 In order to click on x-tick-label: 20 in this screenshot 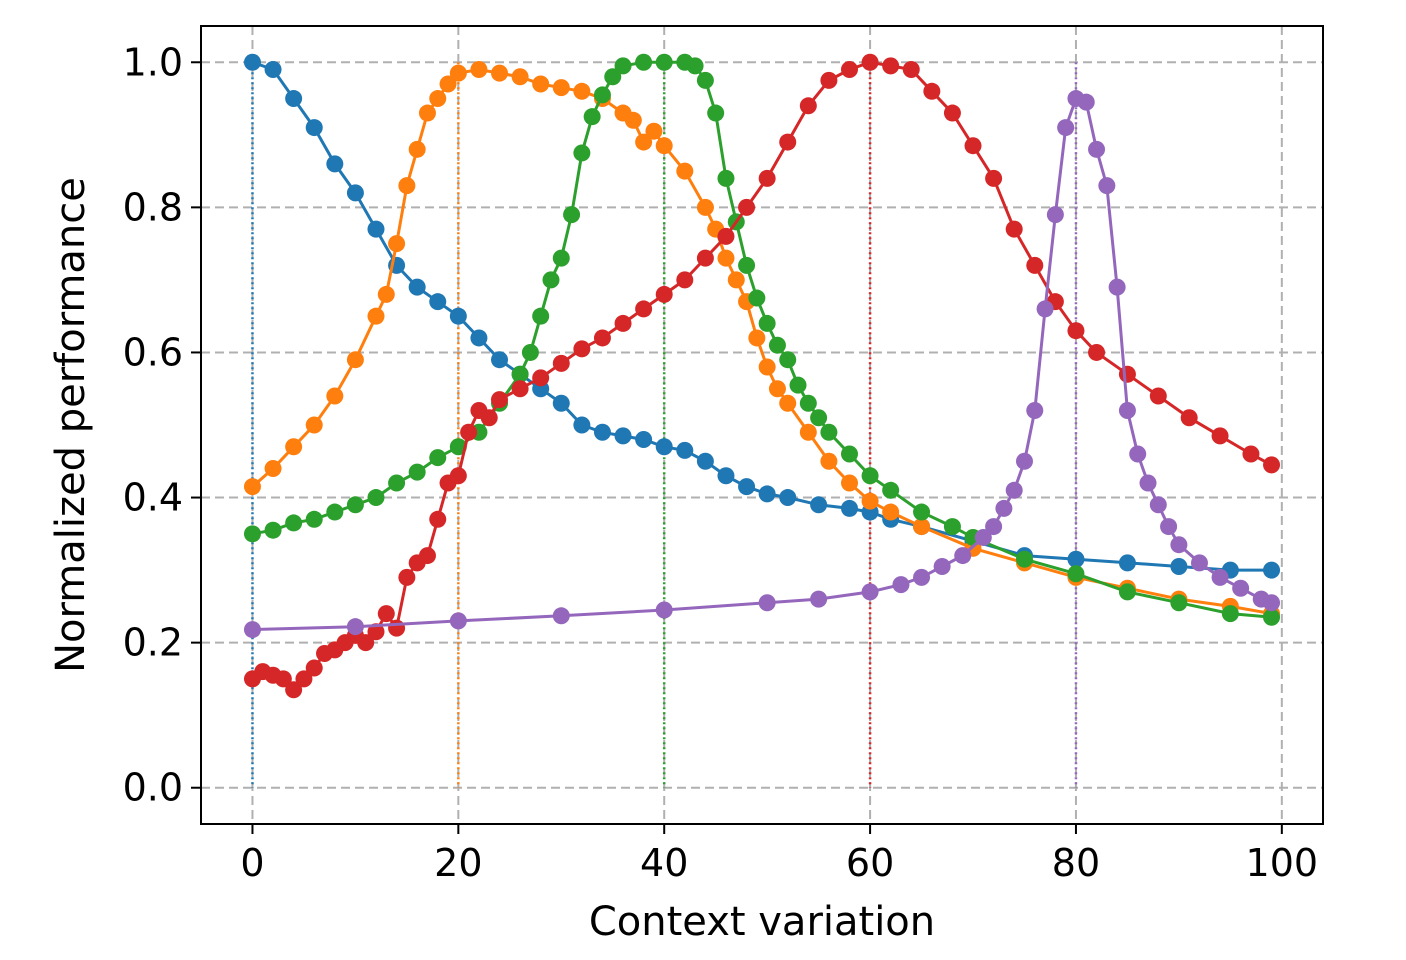, I will do `click(458, 863)`.